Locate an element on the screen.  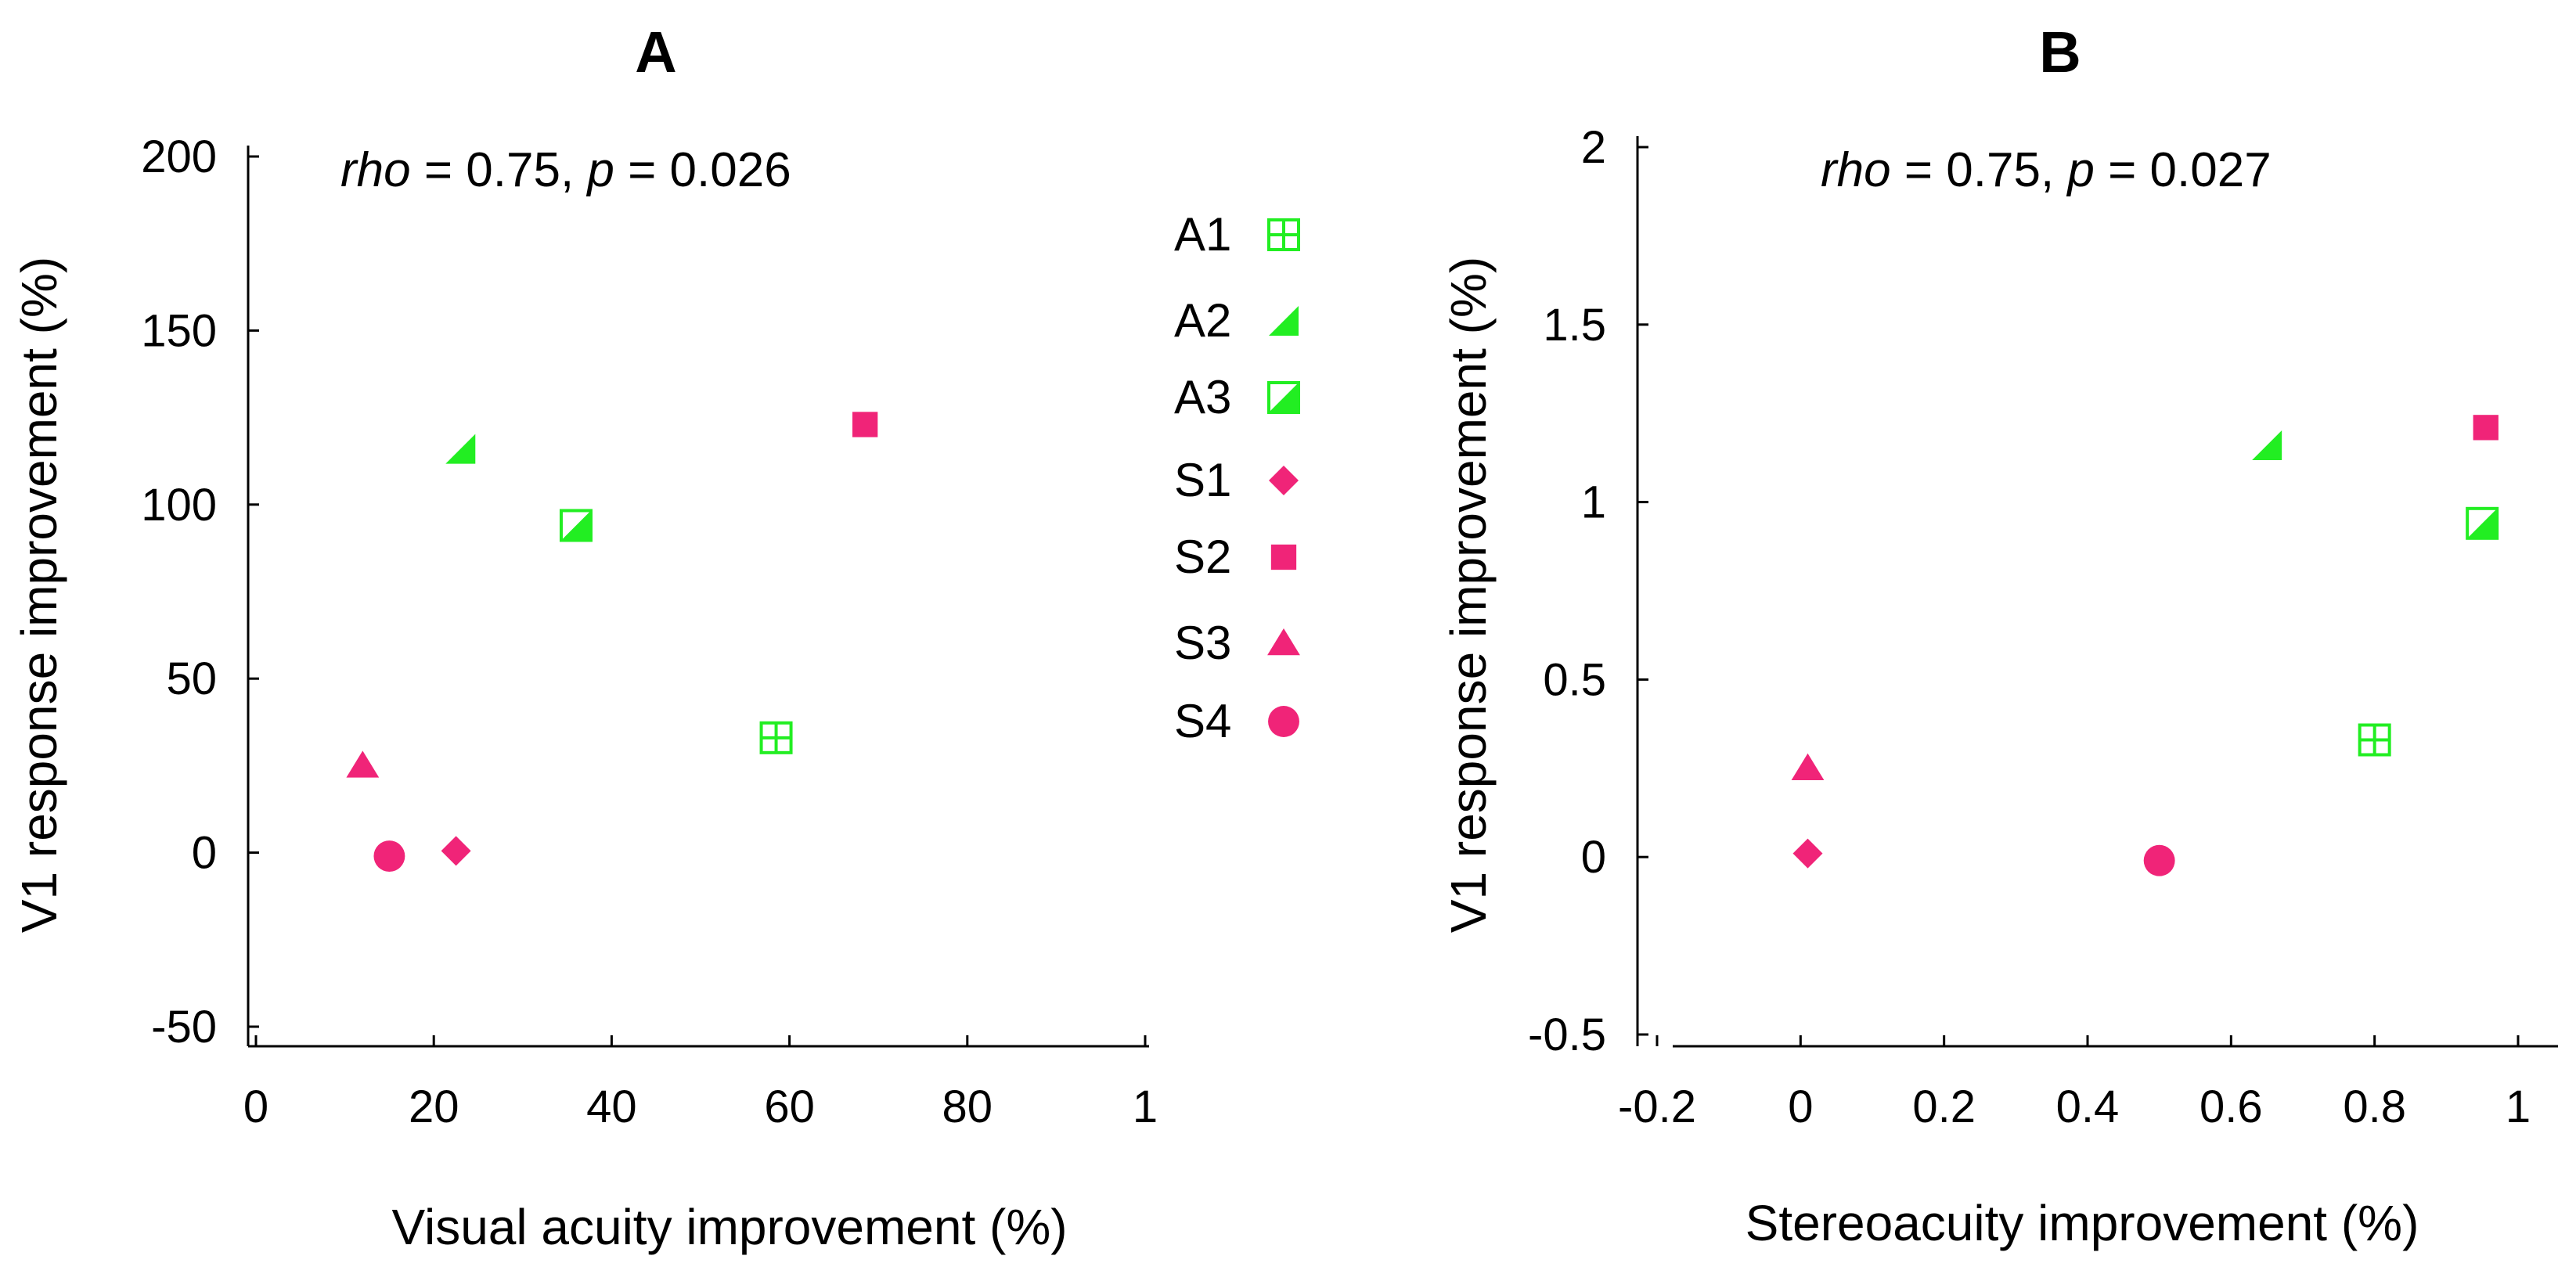
legend: A1 A2 A3 S1 S2 S3 S4 is located at coordinates (1237, 478).